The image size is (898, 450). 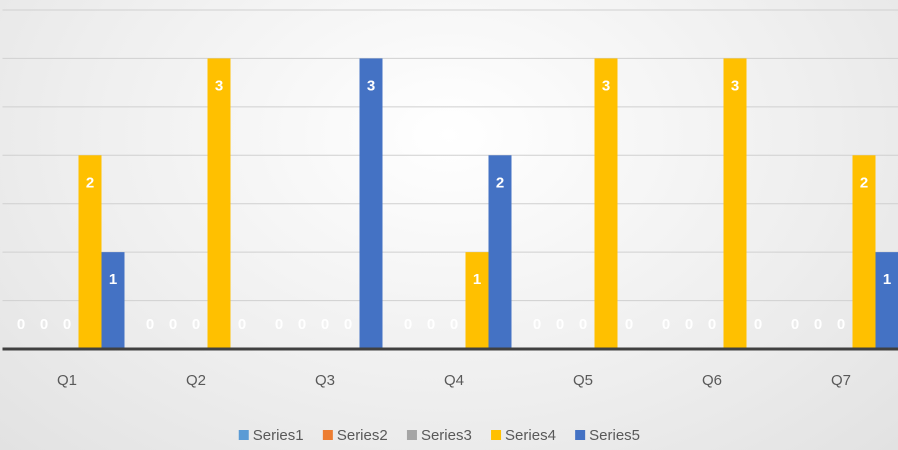 What do you see at coordinates (278, 435) in the screenshot?
I see `legend-label: Series1` at bounding box center [278, 435].